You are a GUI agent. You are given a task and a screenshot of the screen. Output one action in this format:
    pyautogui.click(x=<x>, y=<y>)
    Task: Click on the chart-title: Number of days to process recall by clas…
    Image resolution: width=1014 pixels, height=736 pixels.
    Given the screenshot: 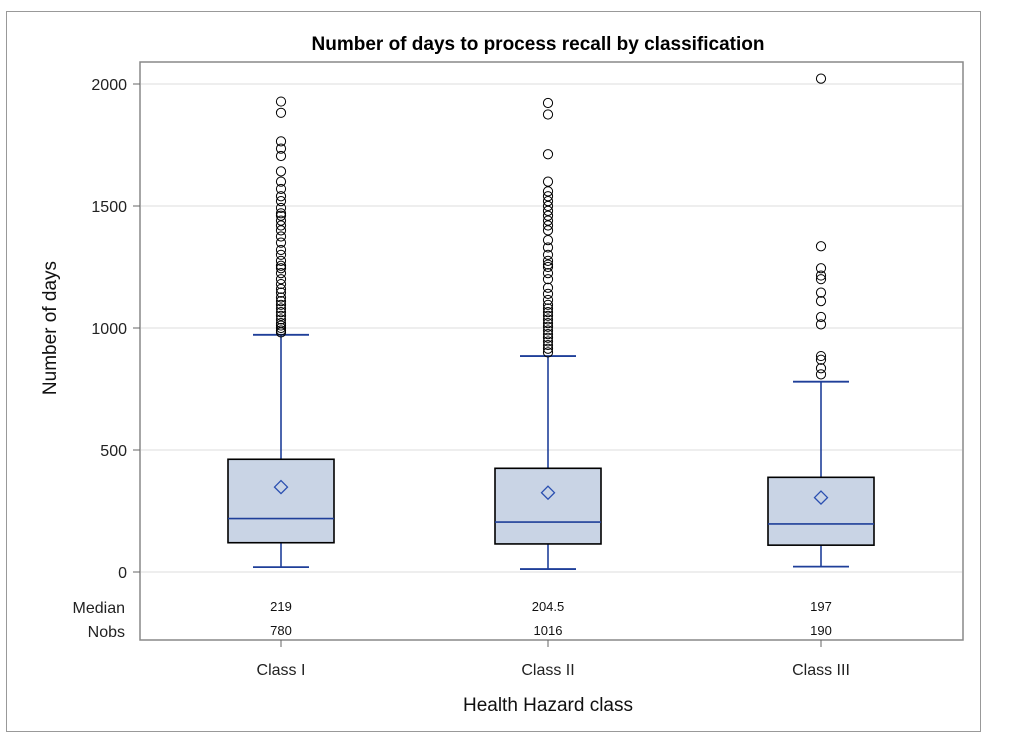 What is the action you would take?
    pyautogui.click(x=538, y=44)
    